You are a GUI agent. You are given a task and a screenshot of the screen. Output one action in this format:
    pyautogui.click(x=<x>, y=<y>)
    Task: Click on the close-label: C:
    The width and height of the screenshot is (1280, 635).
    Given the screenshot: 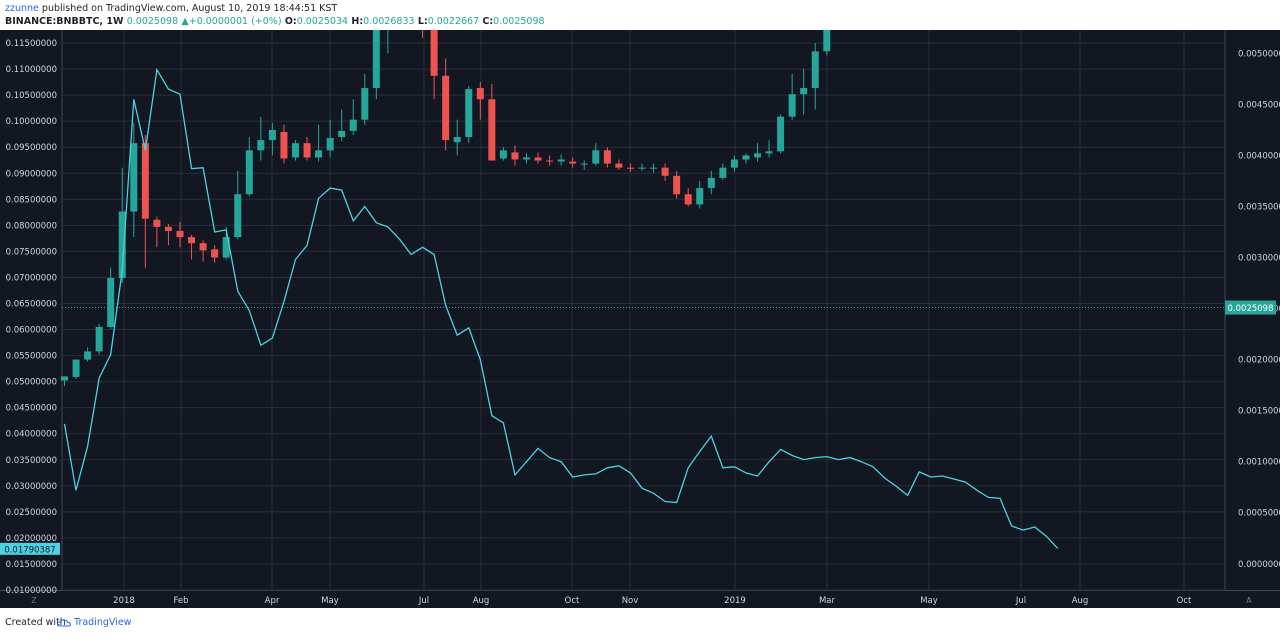 What is the action you would take?
    pyautogui.click(x=488, y=21)
    